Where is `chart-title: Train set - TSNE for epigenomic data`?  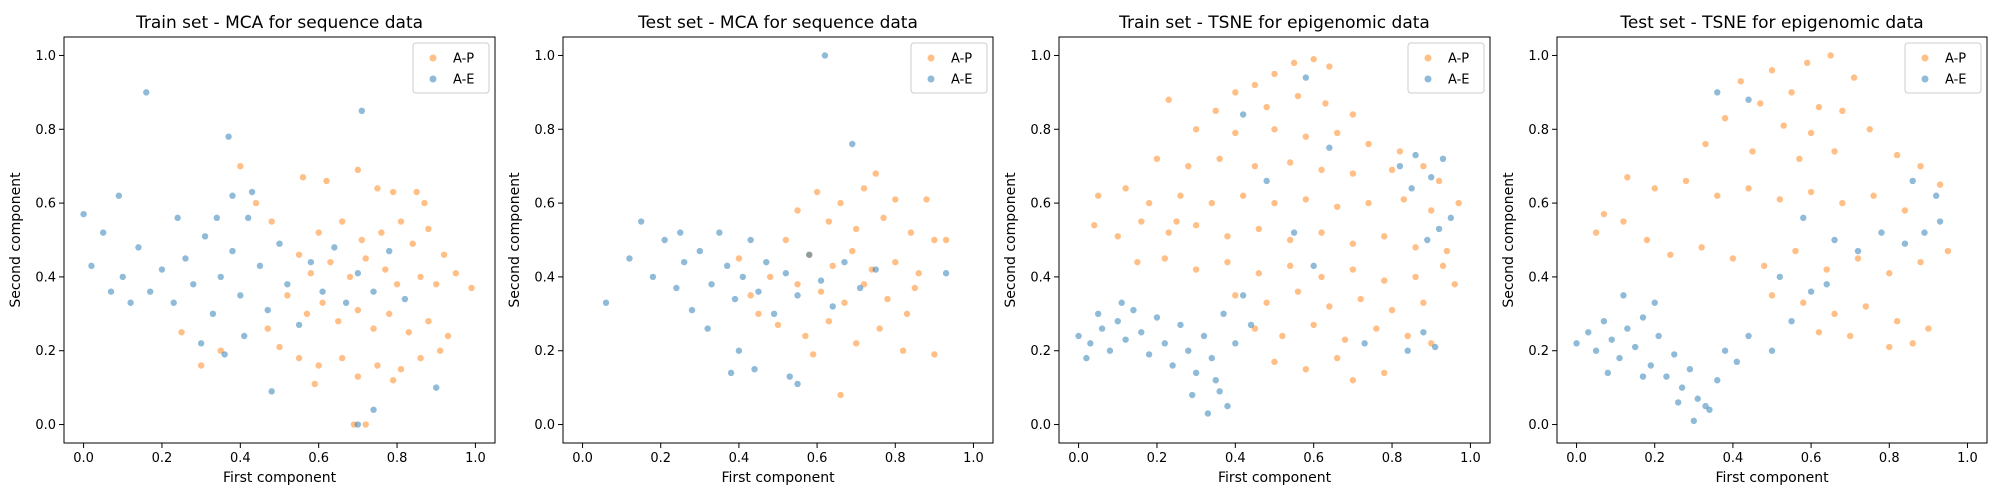 chart-title: Train set - TSNE for epigenomic data is located at coordinates (1274, 23).